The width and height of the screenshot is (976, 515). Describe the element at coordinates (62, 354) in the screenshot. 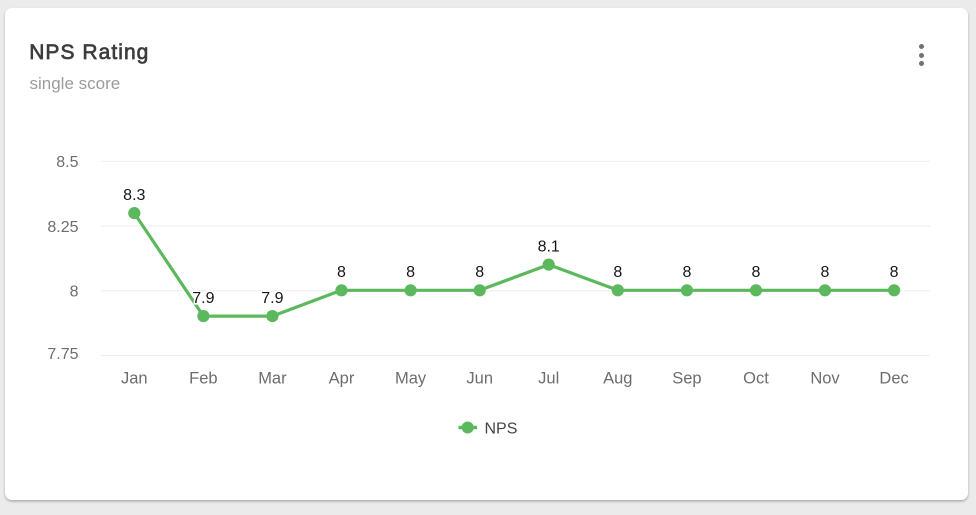

I see `svg-text: 7.75` at that location.